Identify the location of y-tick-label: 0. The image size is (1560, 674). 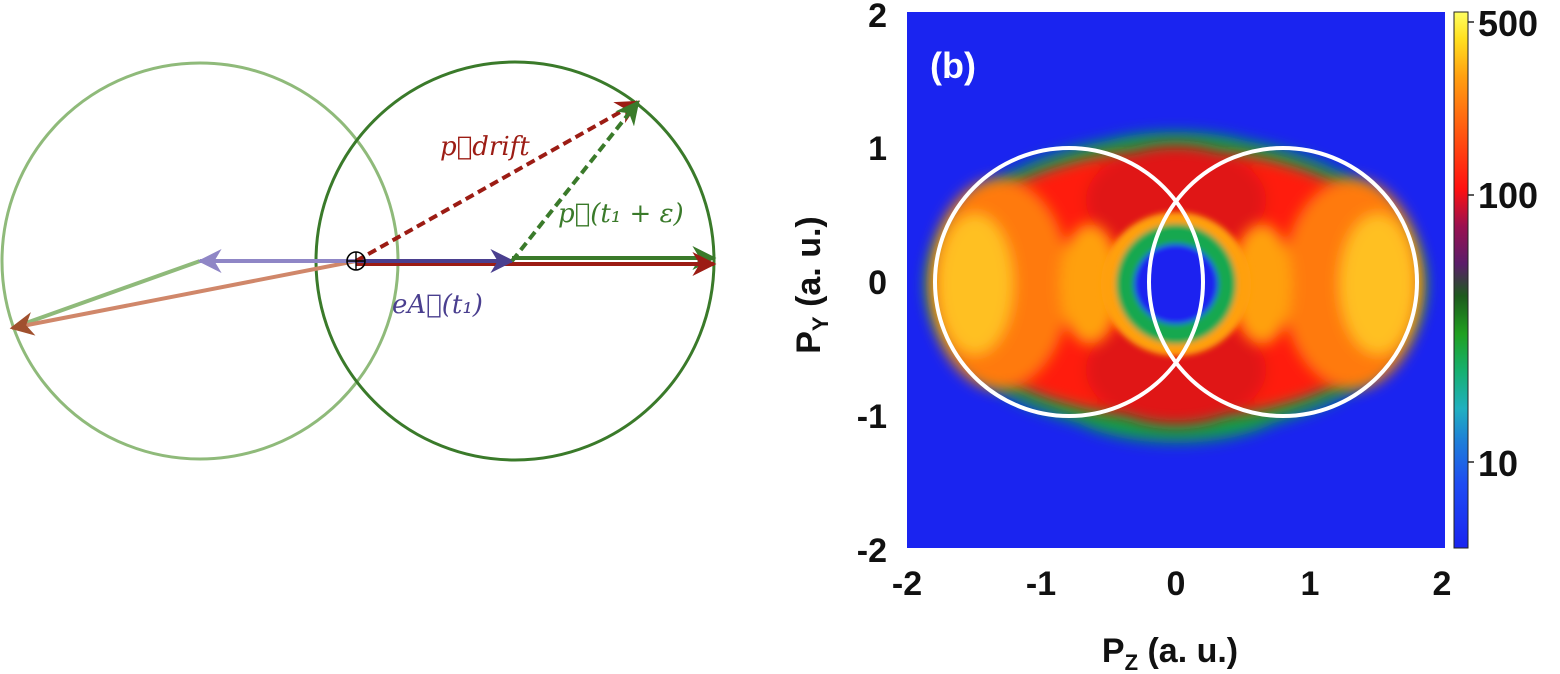
(877, 283).